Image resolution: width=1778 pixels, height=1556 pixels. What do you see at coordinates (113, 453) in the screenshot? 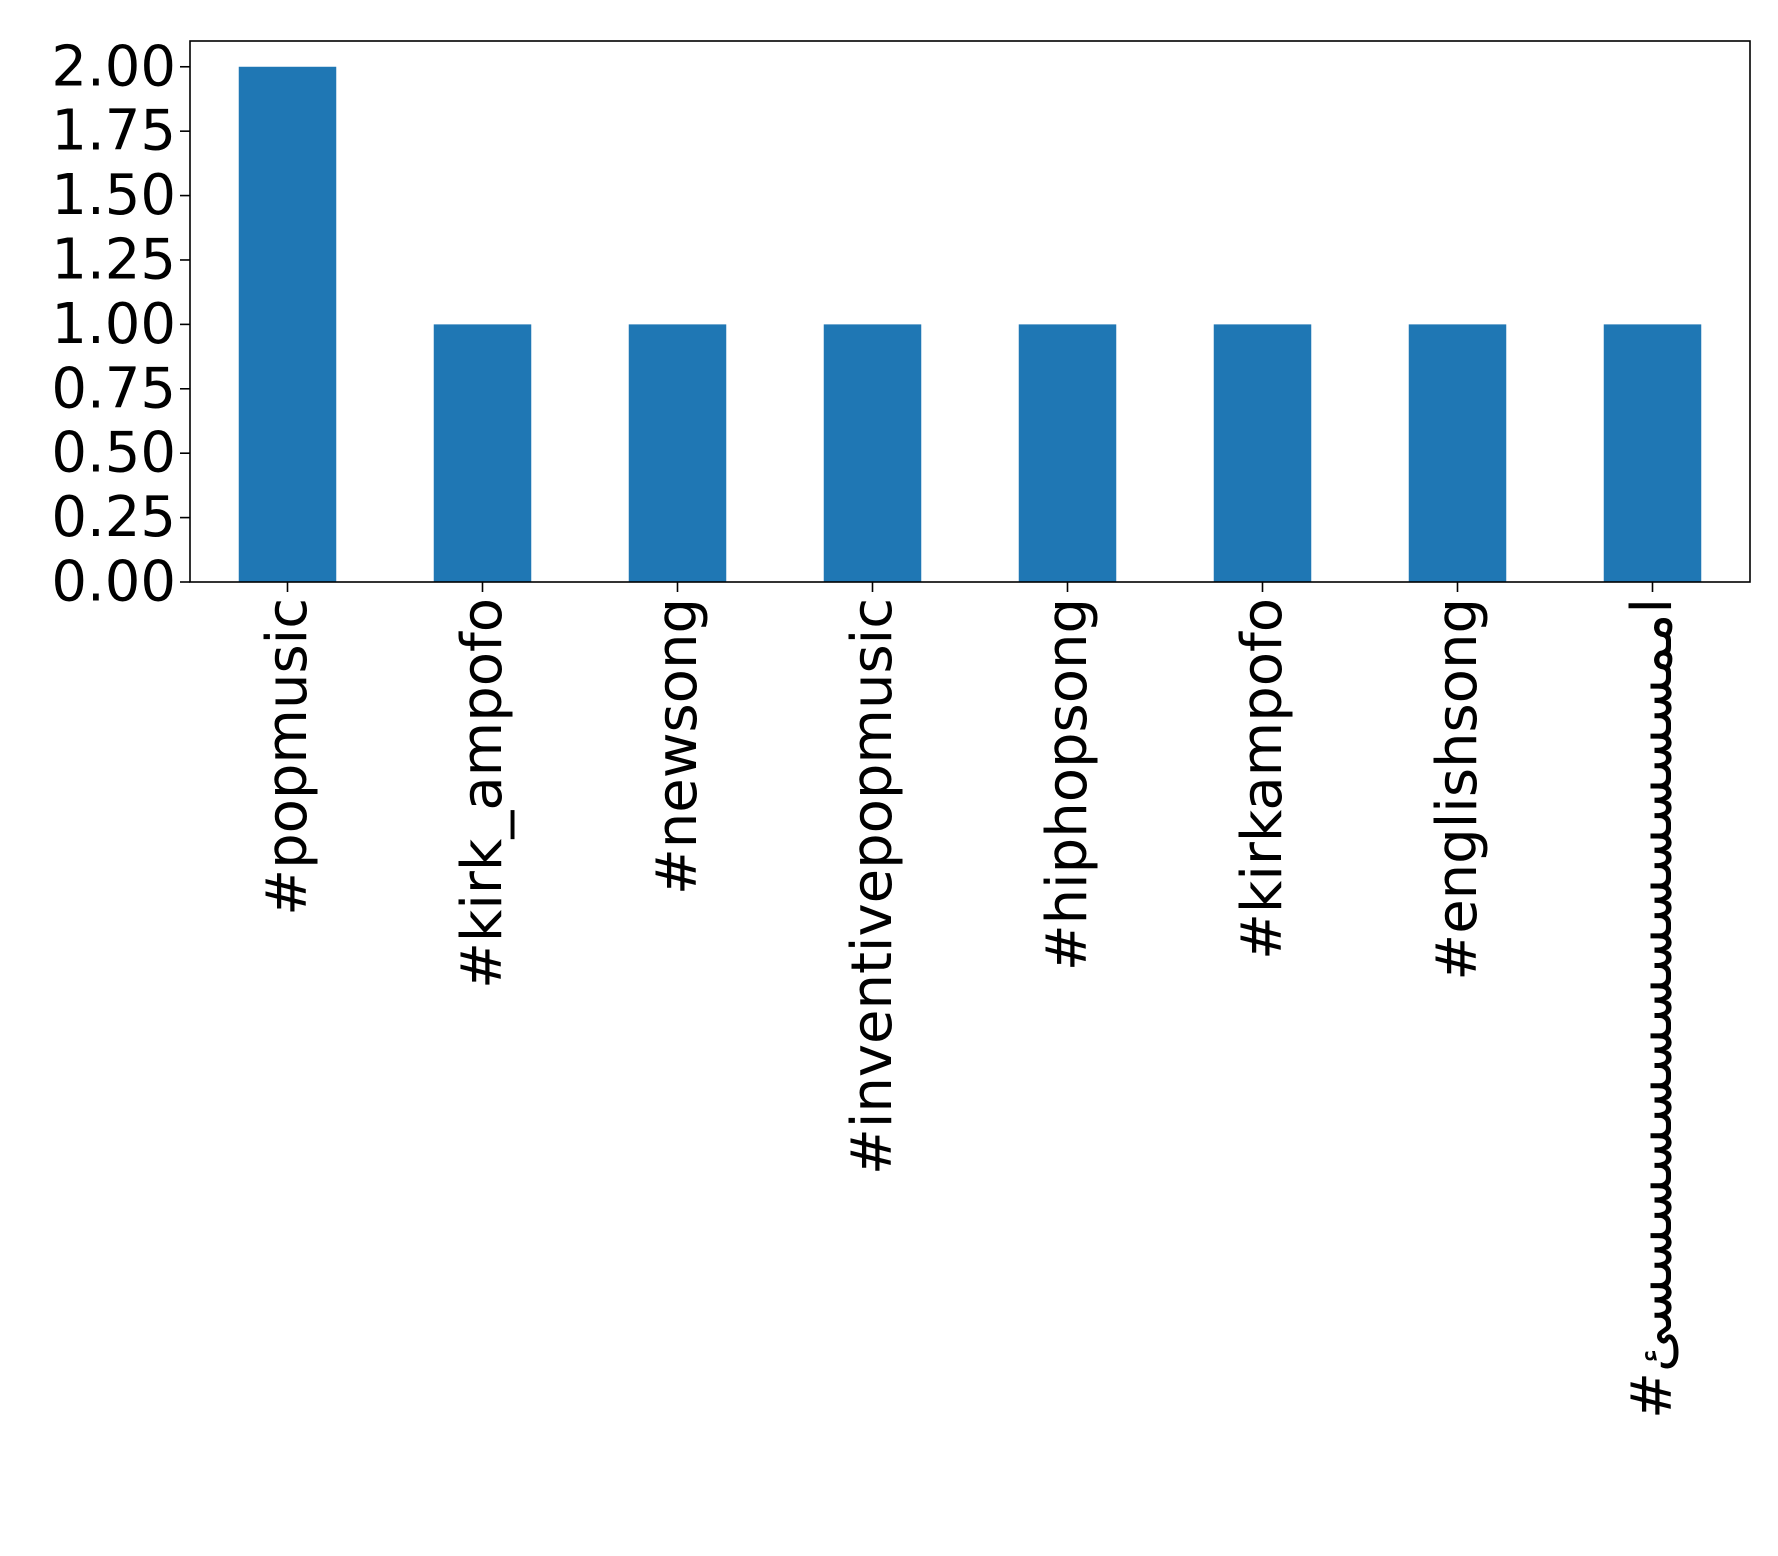
I see `y-tick-label-2: 0.50` at bounding box center [113, 453].